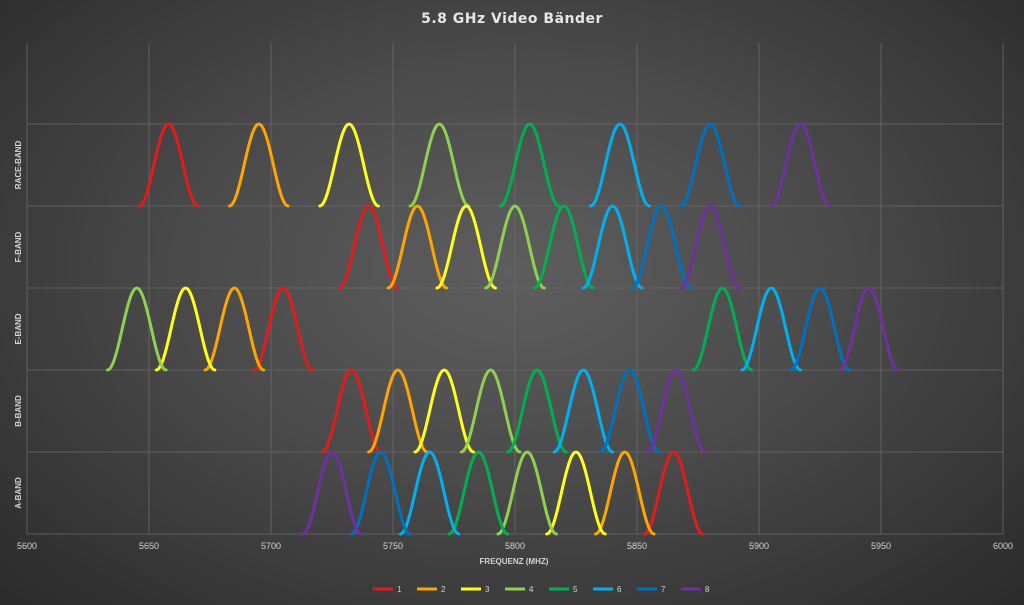 This screenshot has height=605, width=1024. What do you see at coordinates (18, 246) in the screenshot?
I see `band-label-f-band: F-BAND` at bounding box center [18, 246].